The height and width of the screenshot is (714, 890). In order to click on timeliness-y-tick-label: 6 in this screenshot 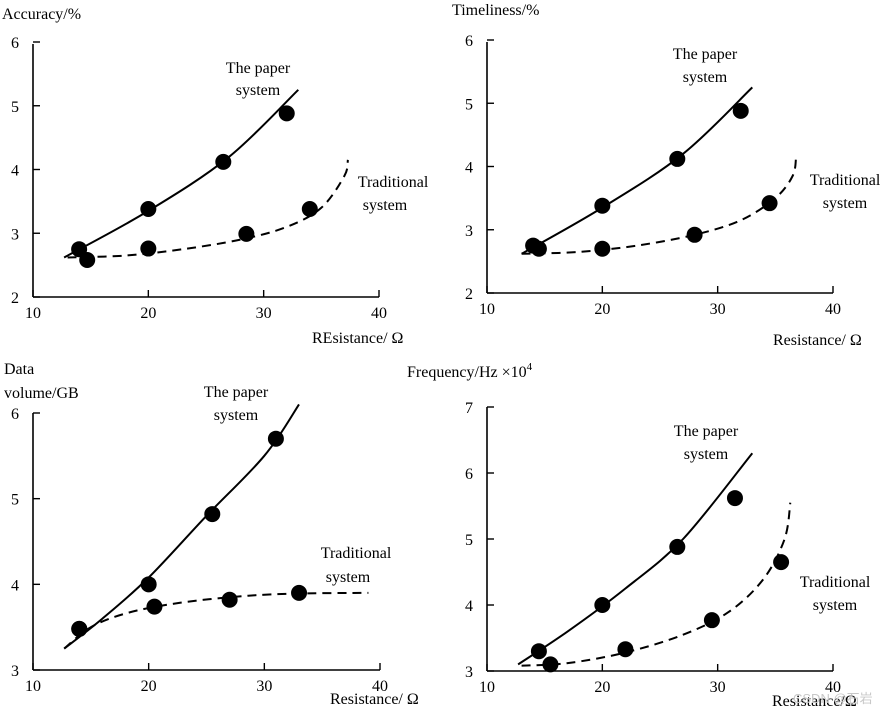, I will do `click(469, 41)`.